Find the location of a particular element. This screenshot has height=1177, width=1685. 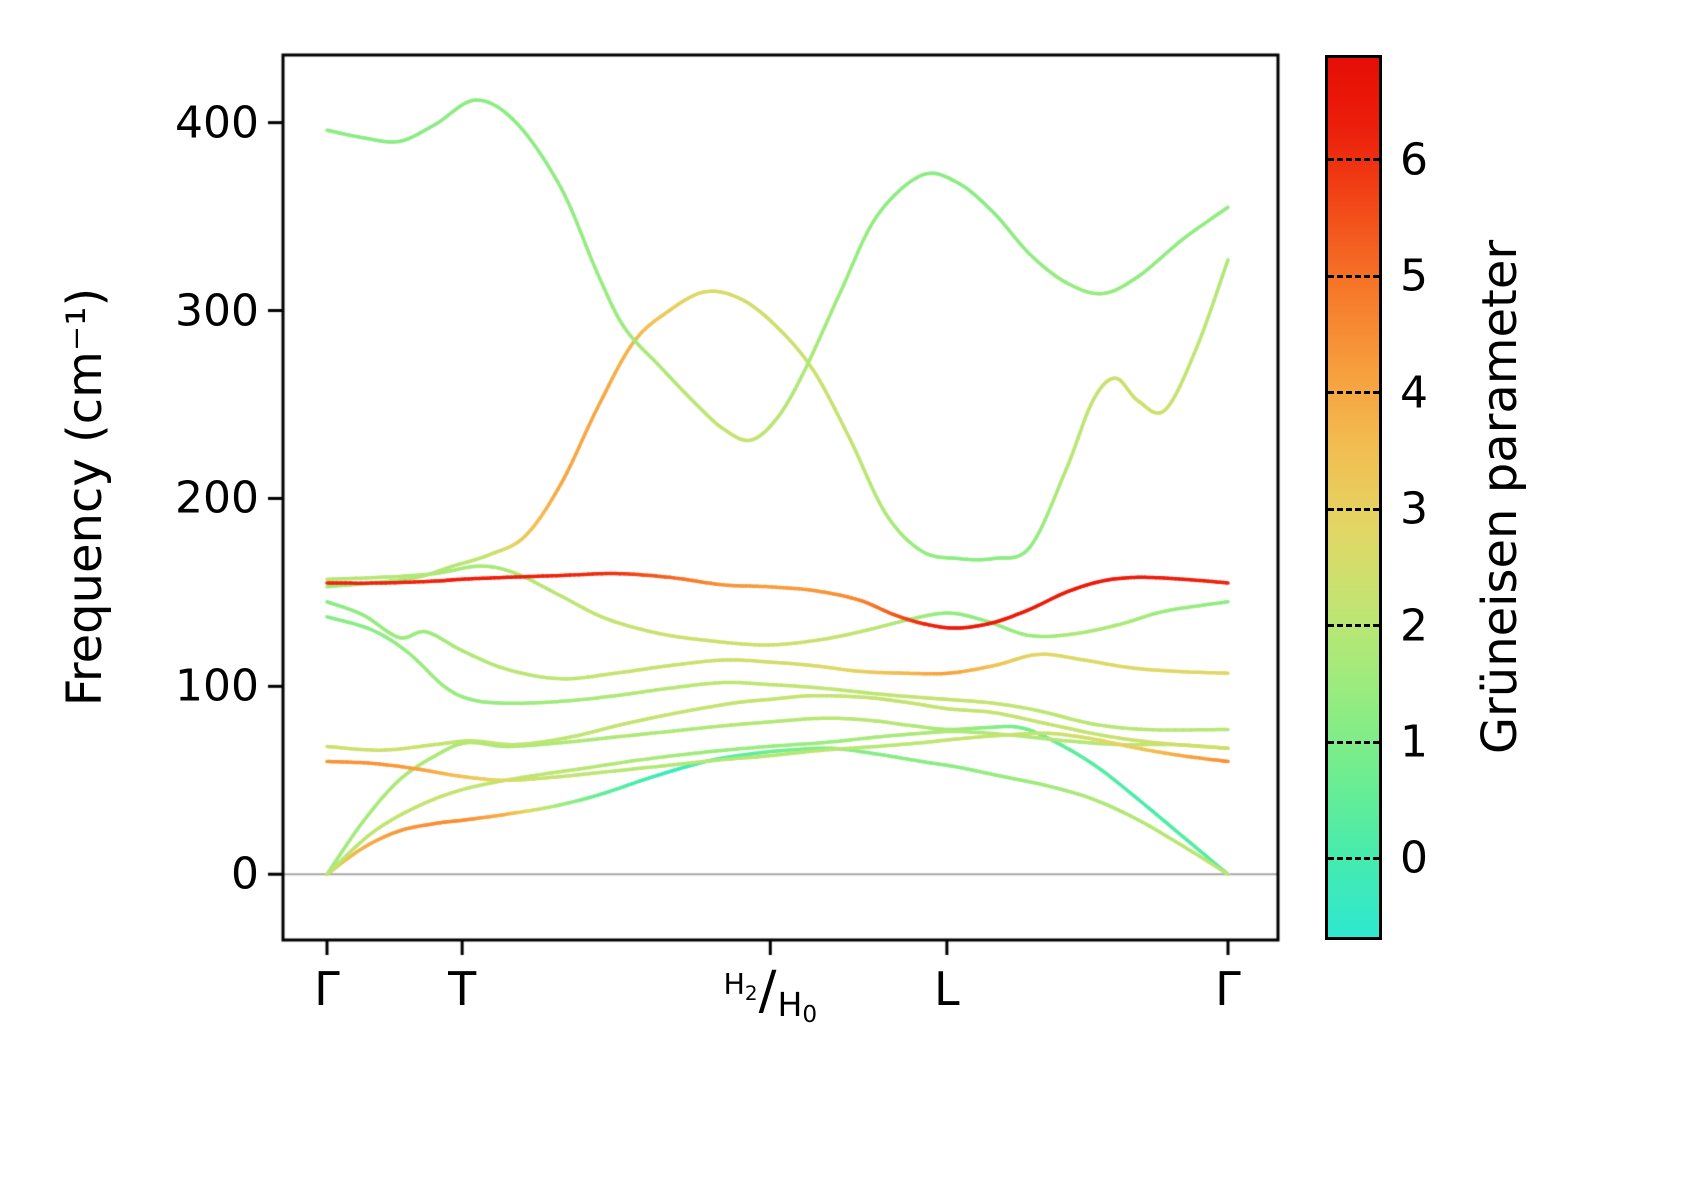

colorbar-label-text: Grüneisen parameter is located at coordinates (1500, 497).